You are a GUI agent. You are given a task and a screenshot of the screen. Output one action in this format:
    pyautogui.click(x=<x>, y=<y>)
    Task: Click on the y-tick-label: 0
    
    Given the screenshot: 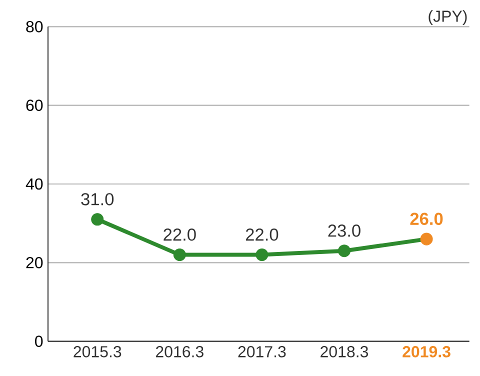 What is the action you would take?
    pyautogui.click(x=39, y=341)
    